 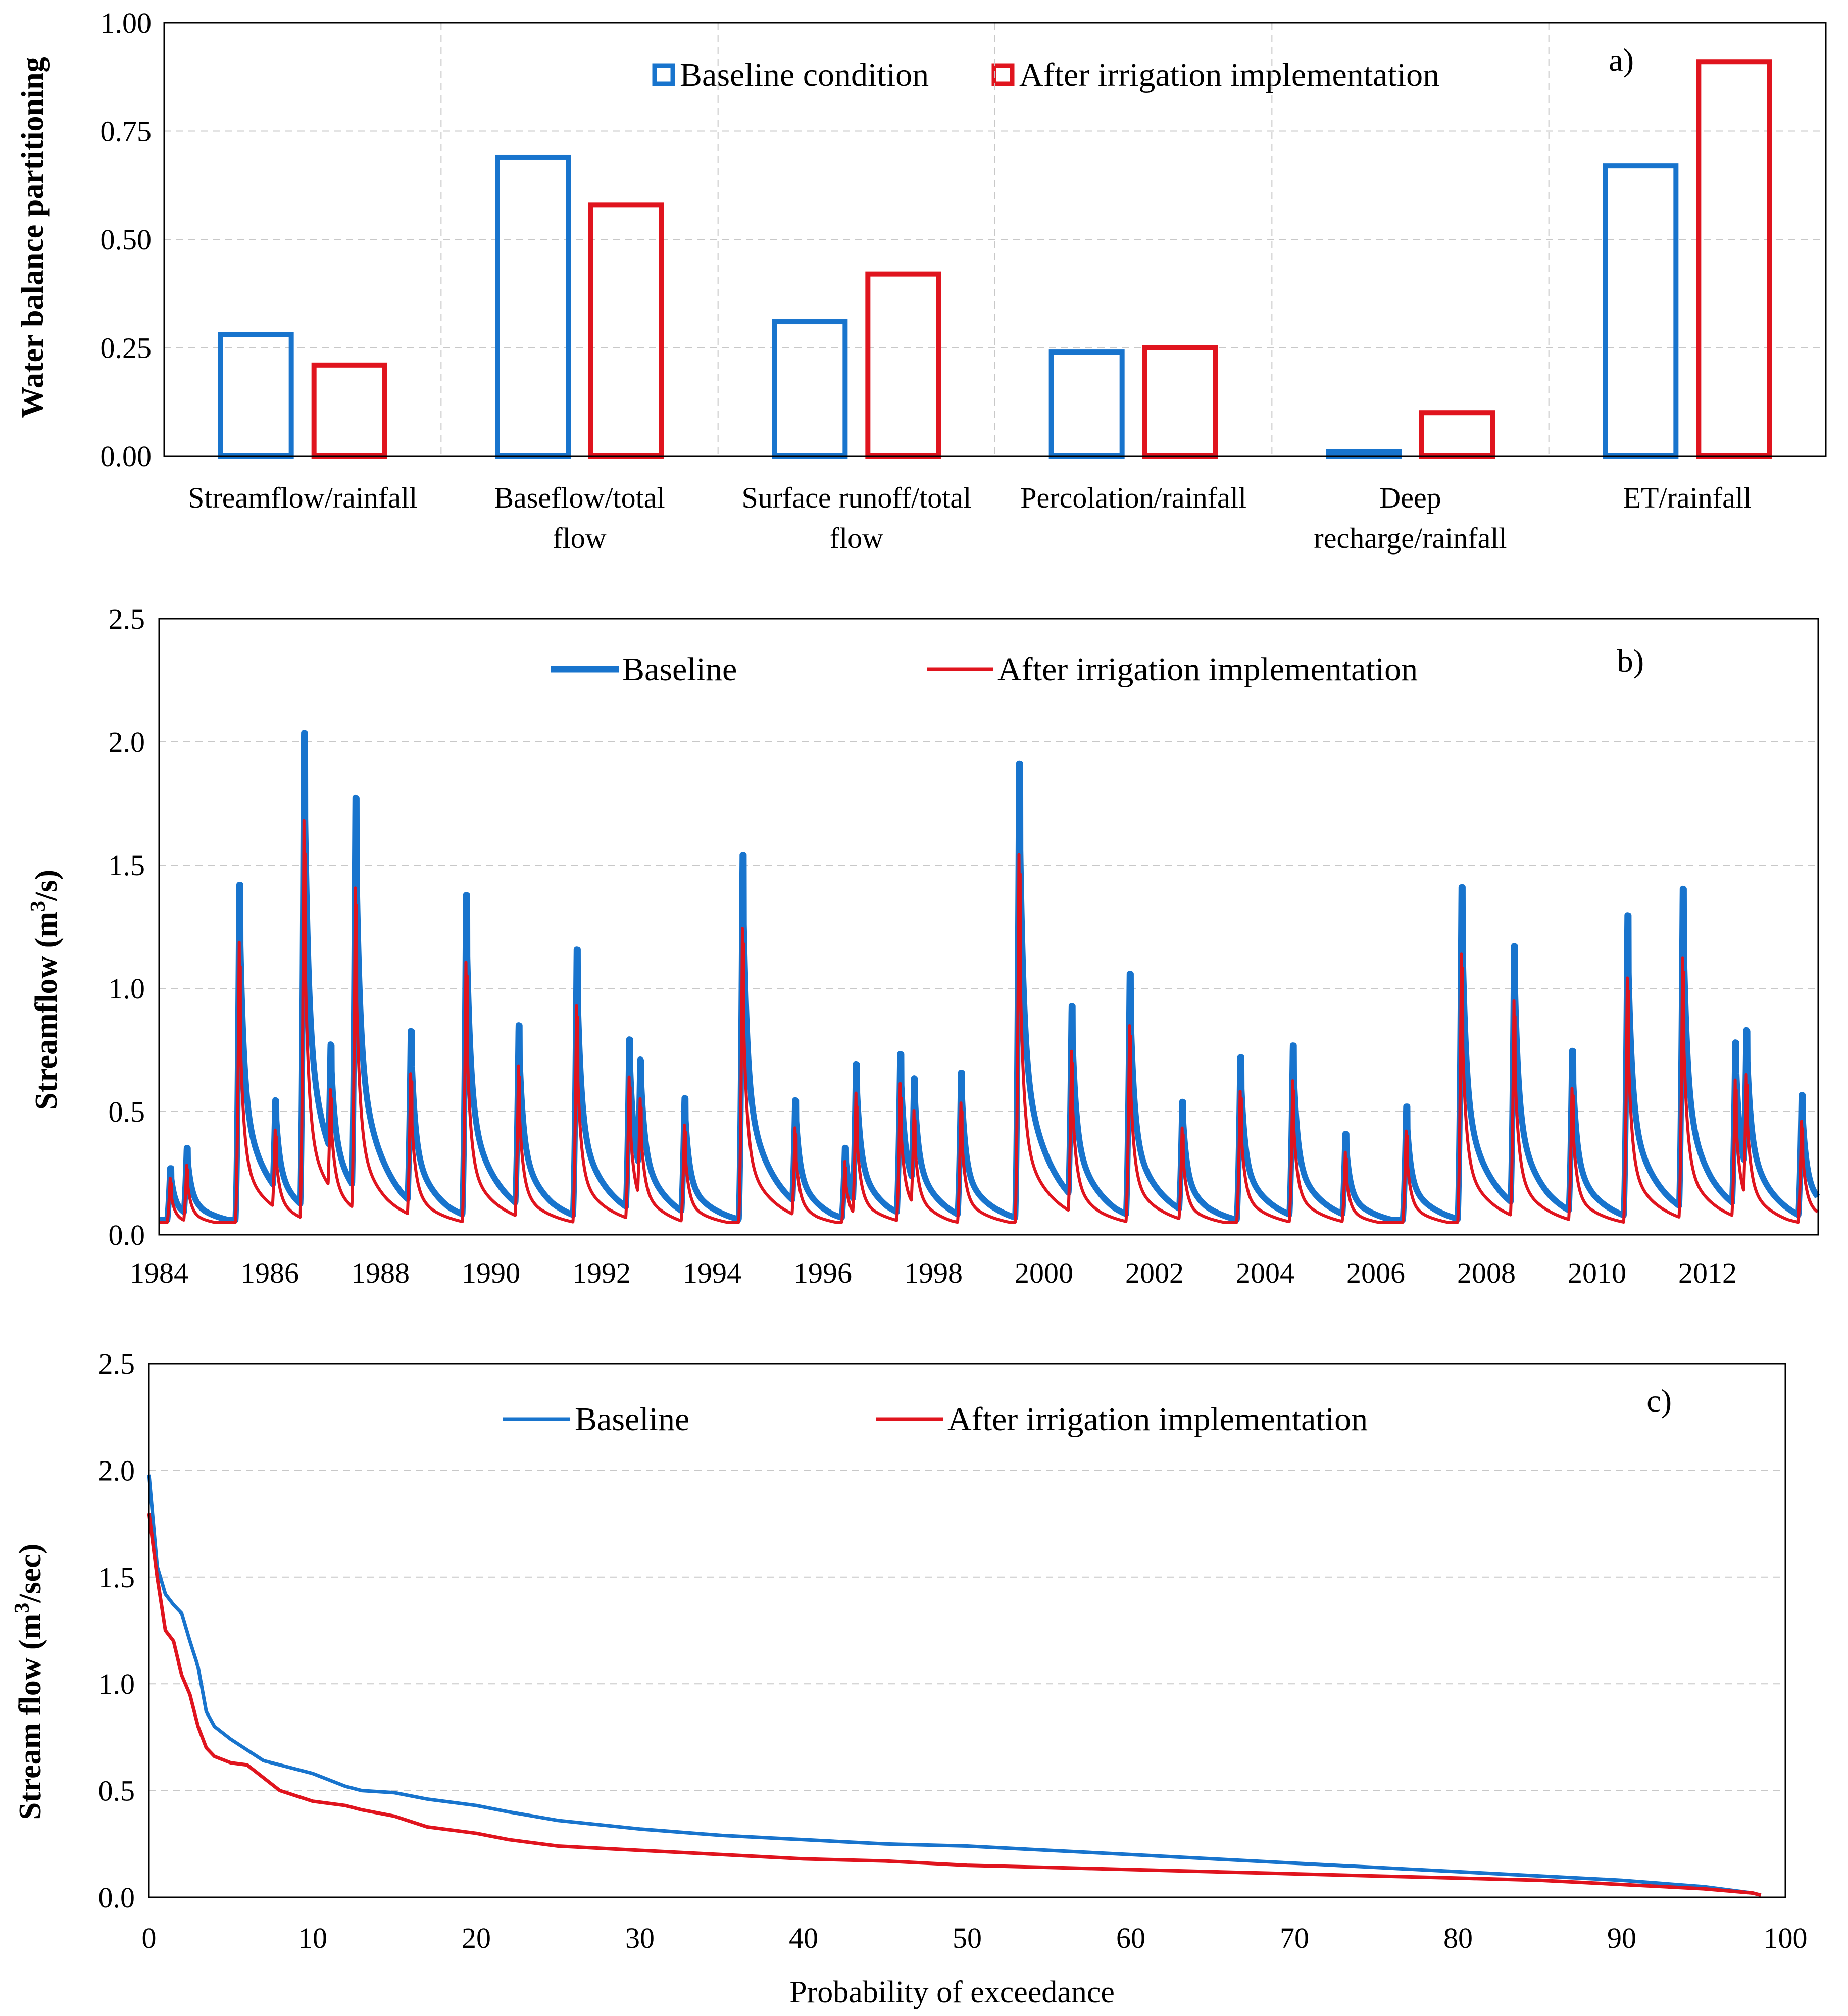 What do you see at coordinates (33, 237) in the screenshot?
I see `panel-a-y-axis-title: Water balance partitioning` at bounding box center [33, 237].